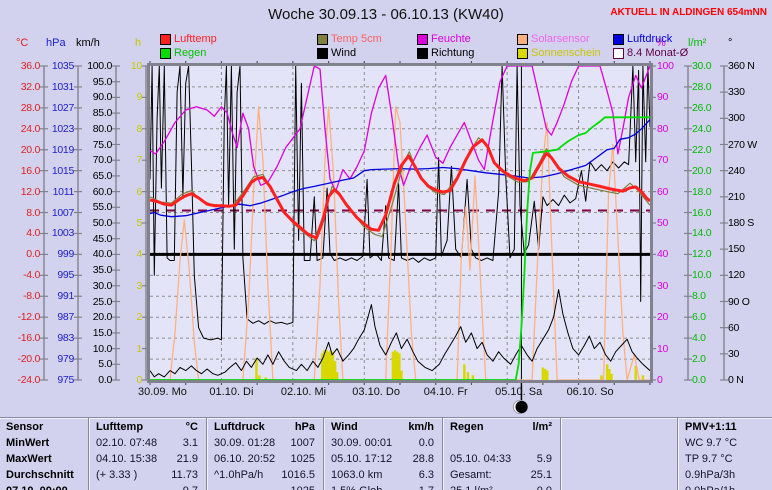 The width and height of the screenshot is (772, 490). I want to click on axis-tick-label: 20.0, so click(102, 317).